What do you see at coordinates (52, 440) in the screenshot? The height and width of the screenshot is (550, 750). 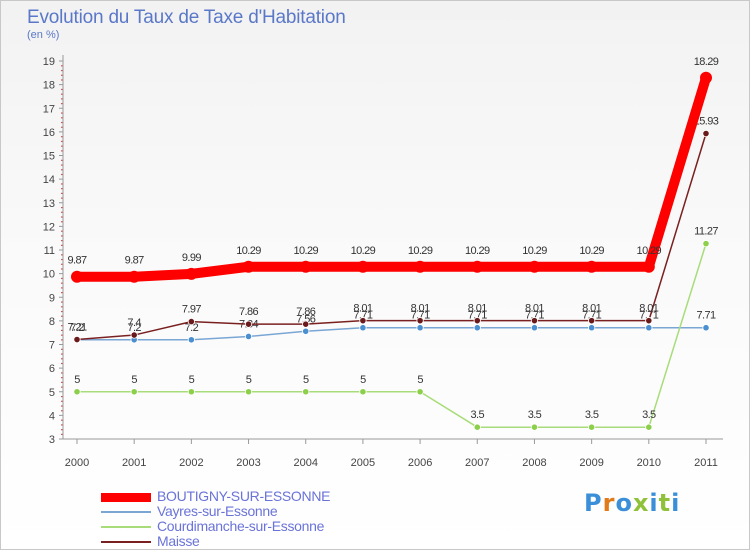 I see `y-tick-label: 3` at bounding box center [52, 440].